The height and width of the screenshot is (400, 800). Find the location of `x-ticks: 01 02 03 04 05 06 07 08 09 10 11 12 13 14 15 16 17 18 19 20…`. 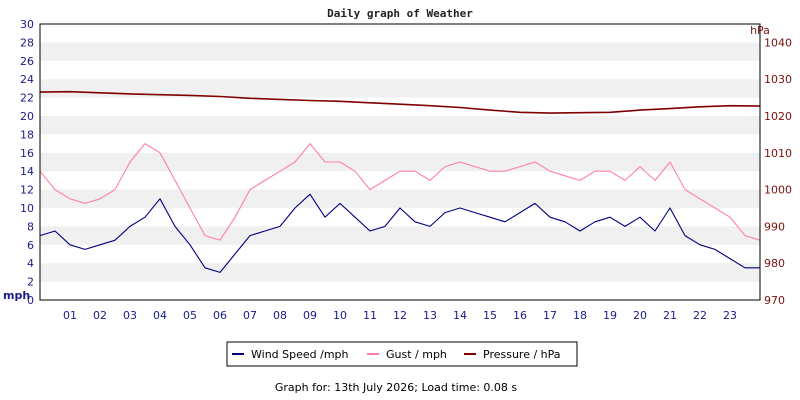

x-ticks: 01 02 03 04 05 06 07 08 09 10 11 12 13 14 15 16 17 18 19 20… is located at coordinates (400, 315).